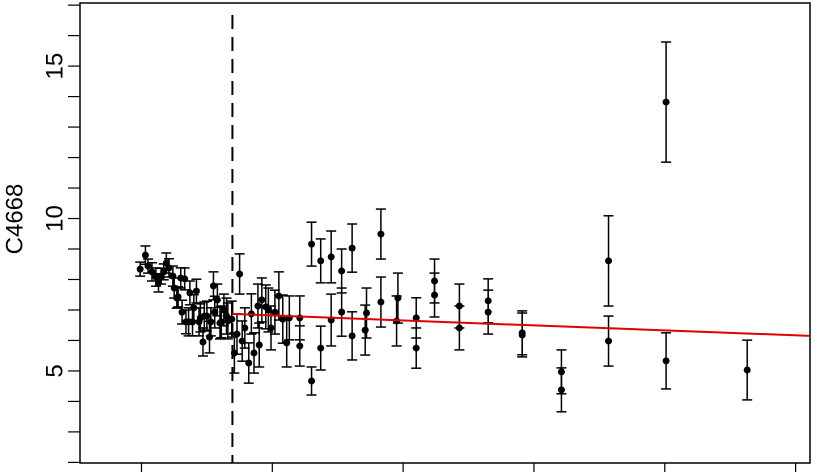 Image resolution: width=817 pixels, height=472 pixels. I want to click on y-axis-label: C4668, so click(14, 219).